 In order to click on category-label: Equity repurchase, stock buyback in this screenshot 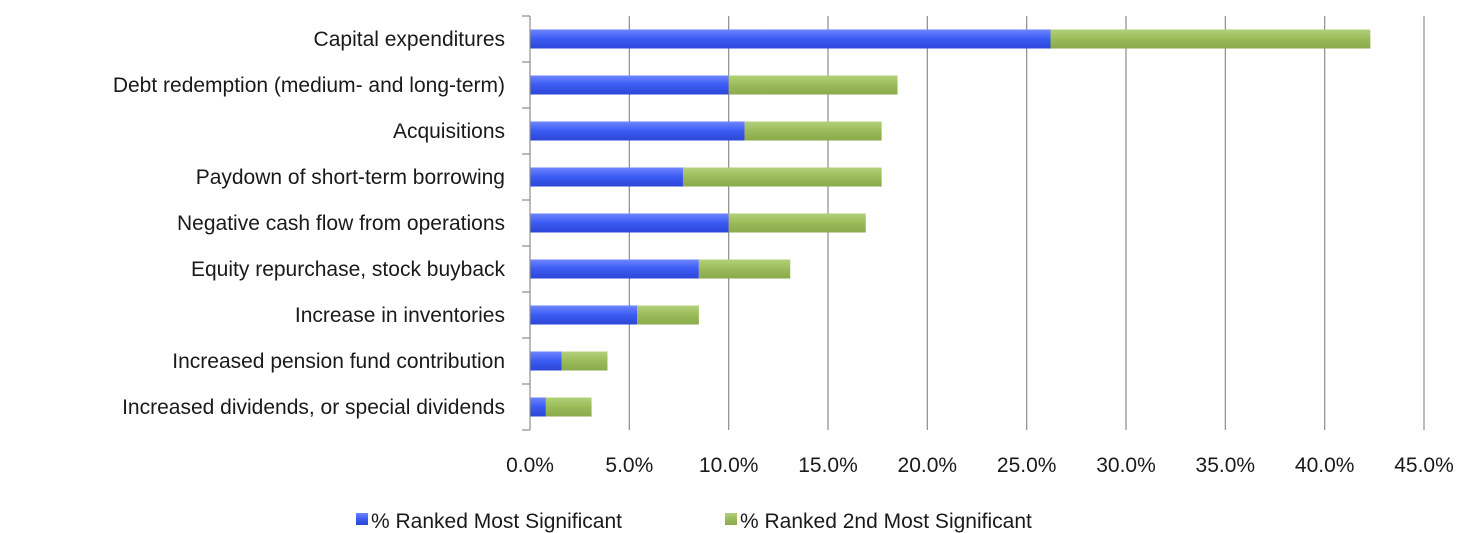, I will do `click(348, 269)`.